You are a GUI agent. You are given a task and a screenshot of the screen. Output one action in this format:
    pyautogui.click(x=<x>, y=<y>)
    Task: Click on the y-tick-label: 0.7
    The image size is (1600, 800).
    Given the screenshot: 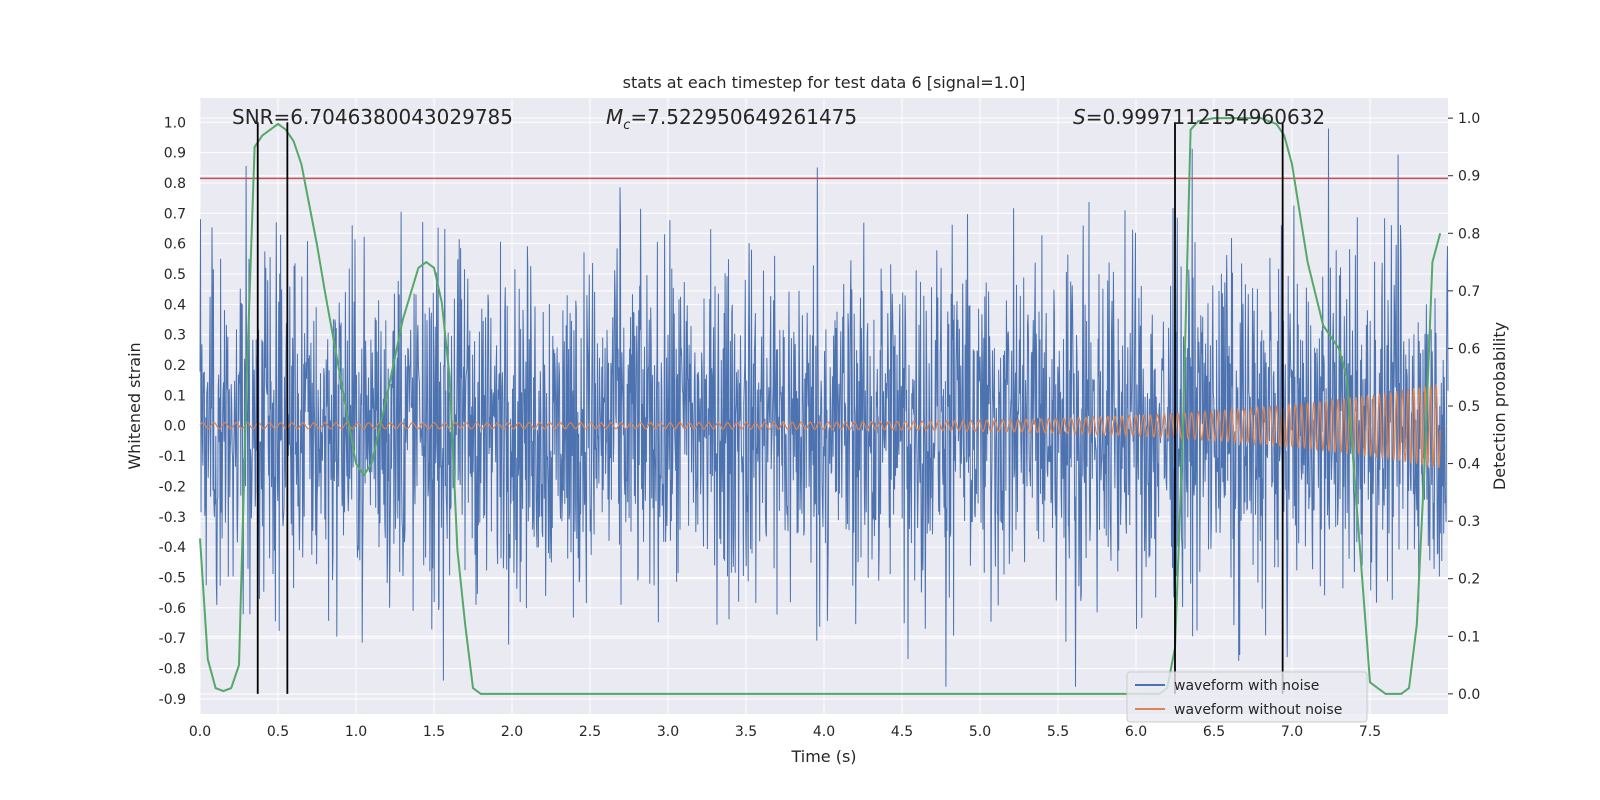 What is the action you would take?
    pyautogui.click(x=175, y=214)
    